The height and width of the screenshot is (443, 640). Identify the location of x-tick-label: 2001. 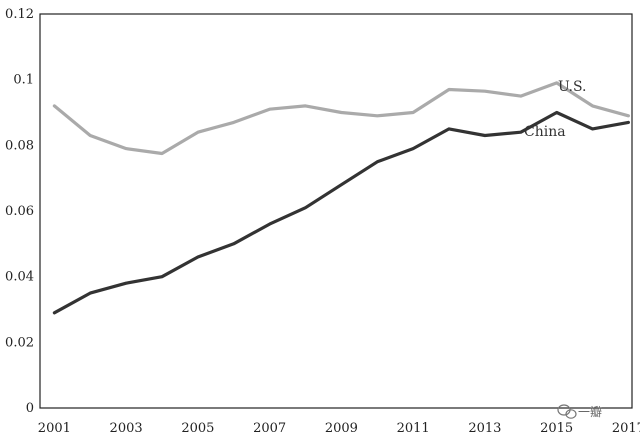
(54, 428).